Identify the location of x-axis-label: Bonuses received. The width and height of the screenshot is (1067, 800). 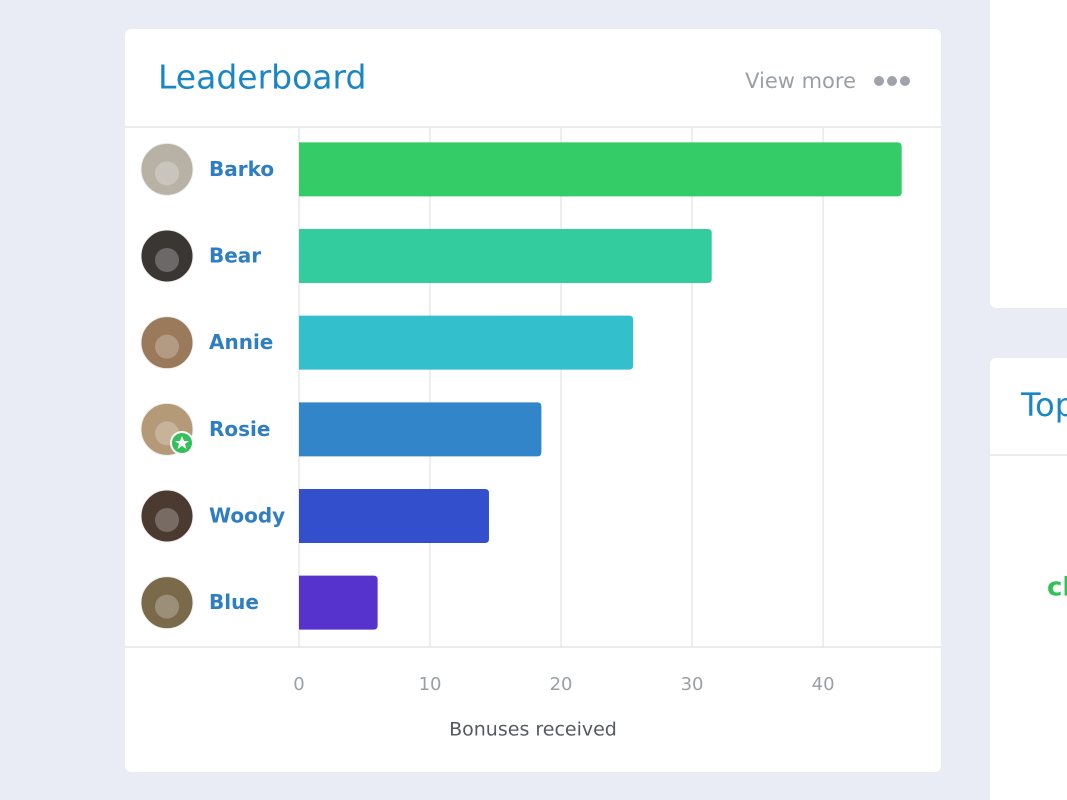
(533, 730).